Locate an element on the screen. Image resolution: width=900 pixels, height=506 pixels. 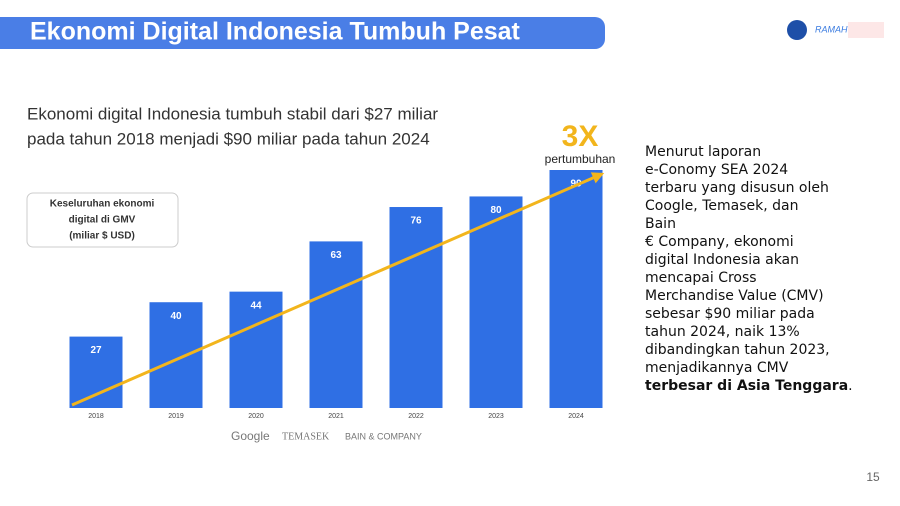
page-number: 15 is located at coordinates (873, 477).